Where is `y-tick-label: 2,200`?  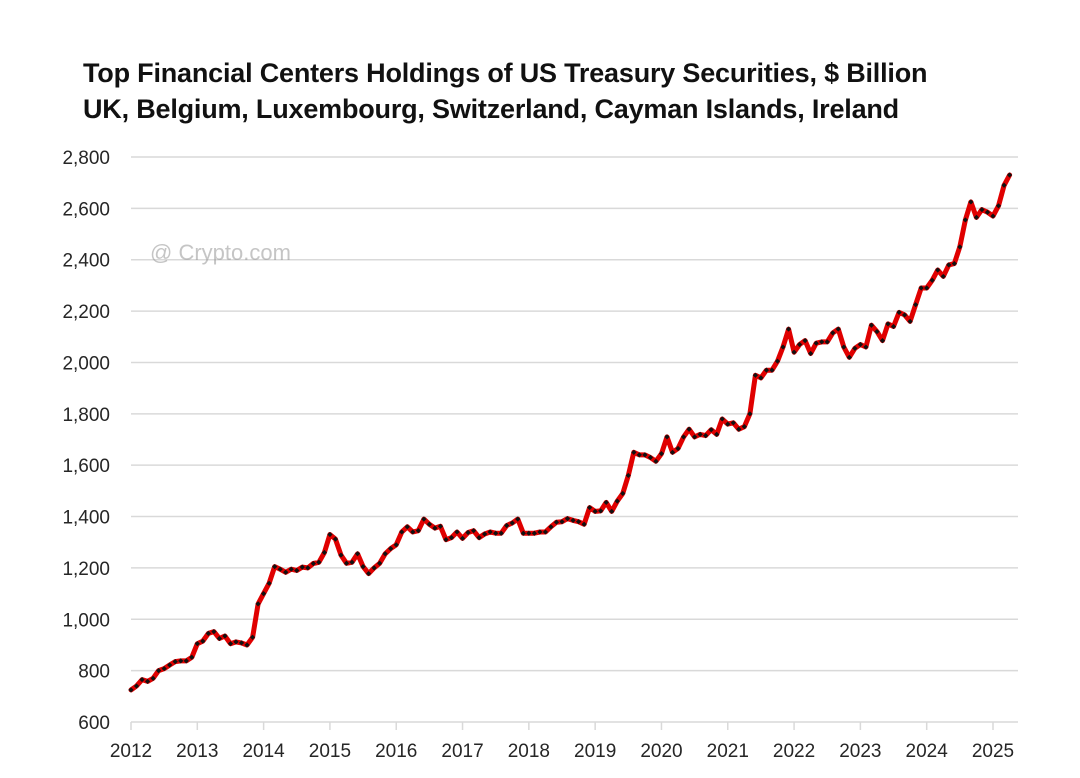
y-tick-label: 2,200 is located at coordinates (86, 312).